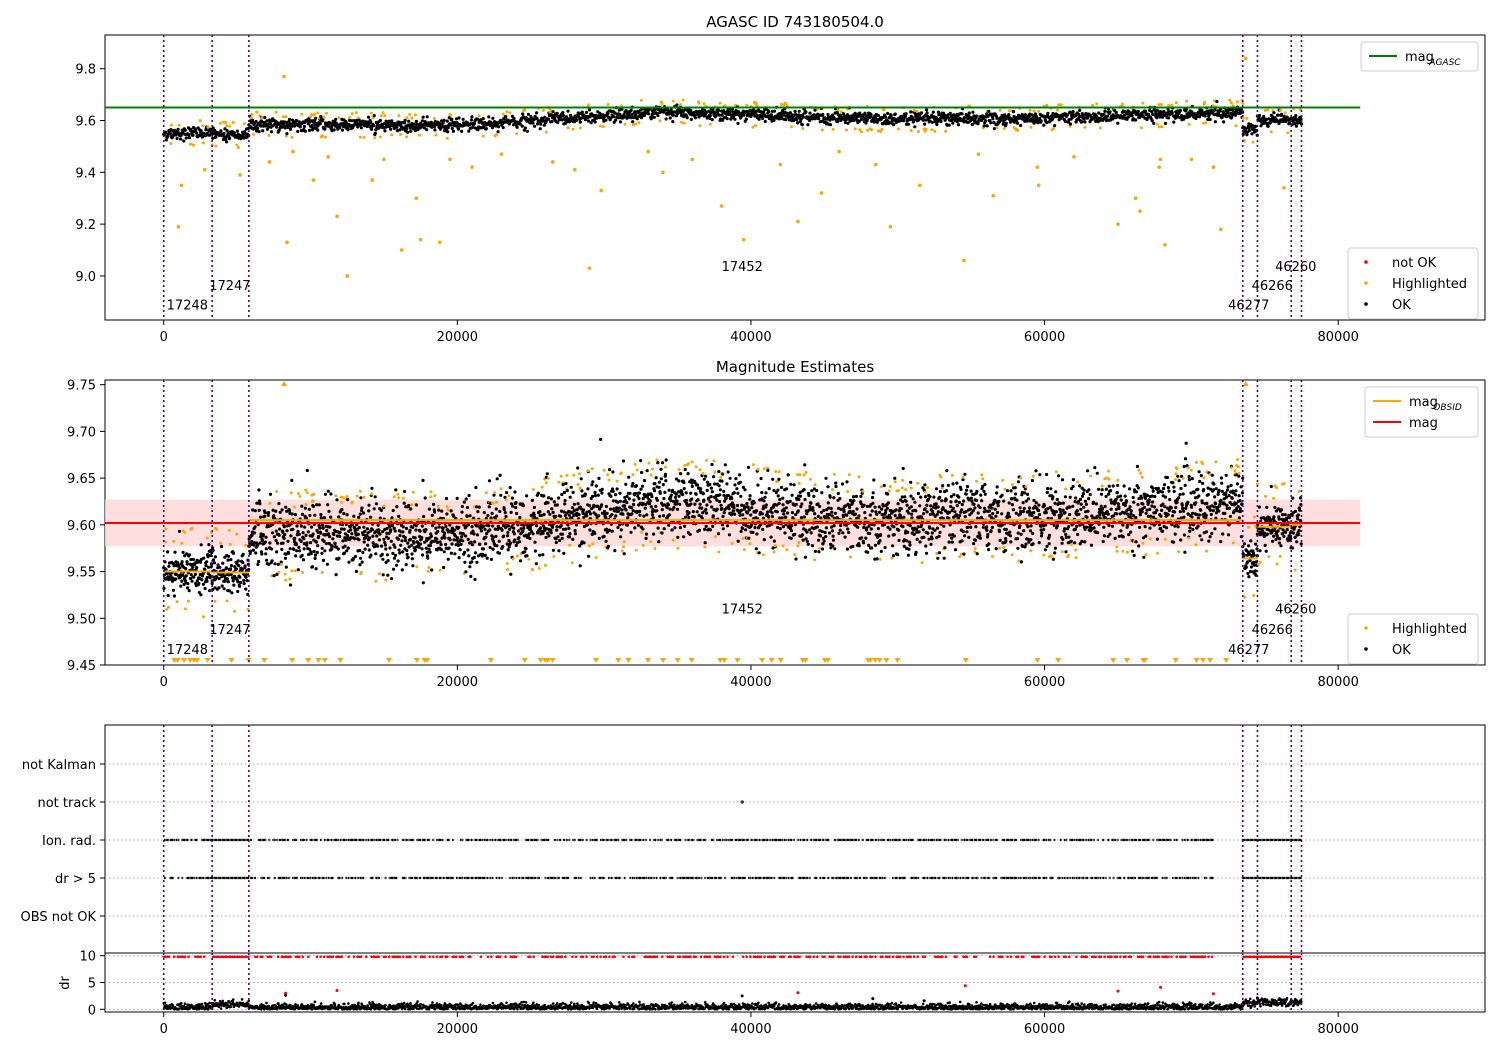  I want to click on panel1-legend-lower-marker-swatch, so click(1366, 283).